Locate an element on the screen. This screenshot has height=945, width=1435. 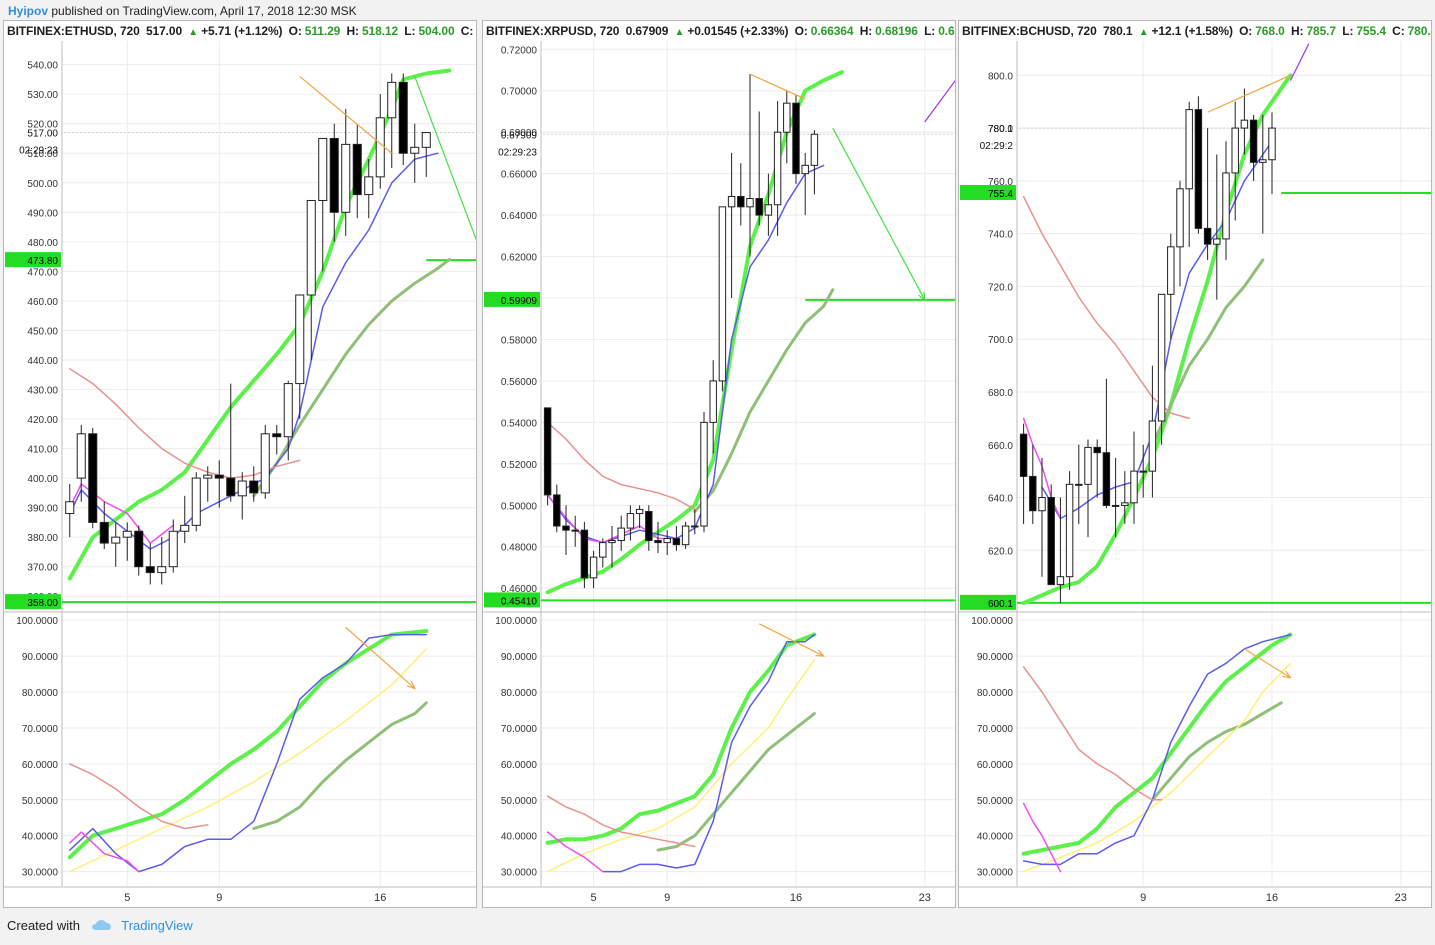
price-tick-label: 510.00 is located at coordinates (42, 154).